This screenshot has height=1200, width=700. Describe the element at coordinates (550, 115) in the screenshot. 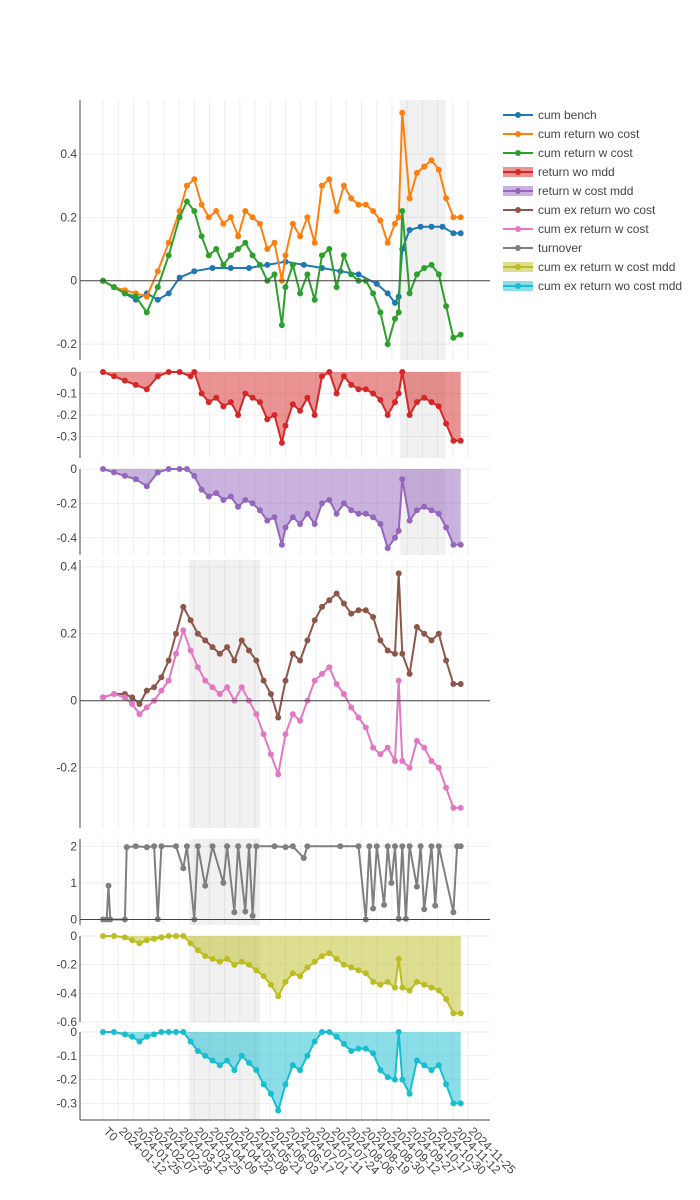

I see `legend-item-cum-bench: cum bench` at that location.